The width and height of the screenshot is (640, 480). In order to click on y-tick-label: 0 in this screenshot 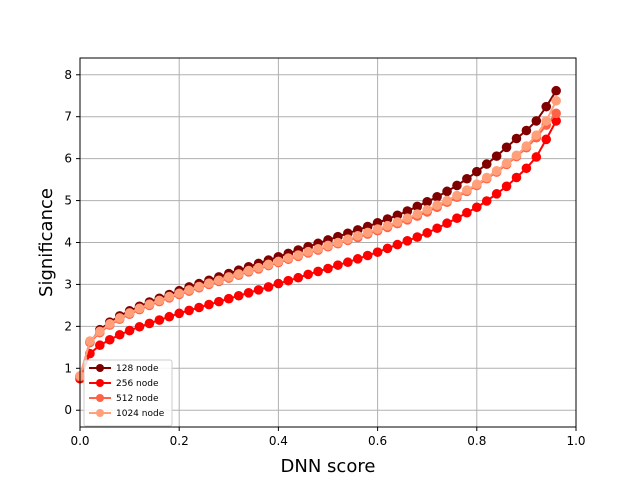, I will do `click(68, 410)`.